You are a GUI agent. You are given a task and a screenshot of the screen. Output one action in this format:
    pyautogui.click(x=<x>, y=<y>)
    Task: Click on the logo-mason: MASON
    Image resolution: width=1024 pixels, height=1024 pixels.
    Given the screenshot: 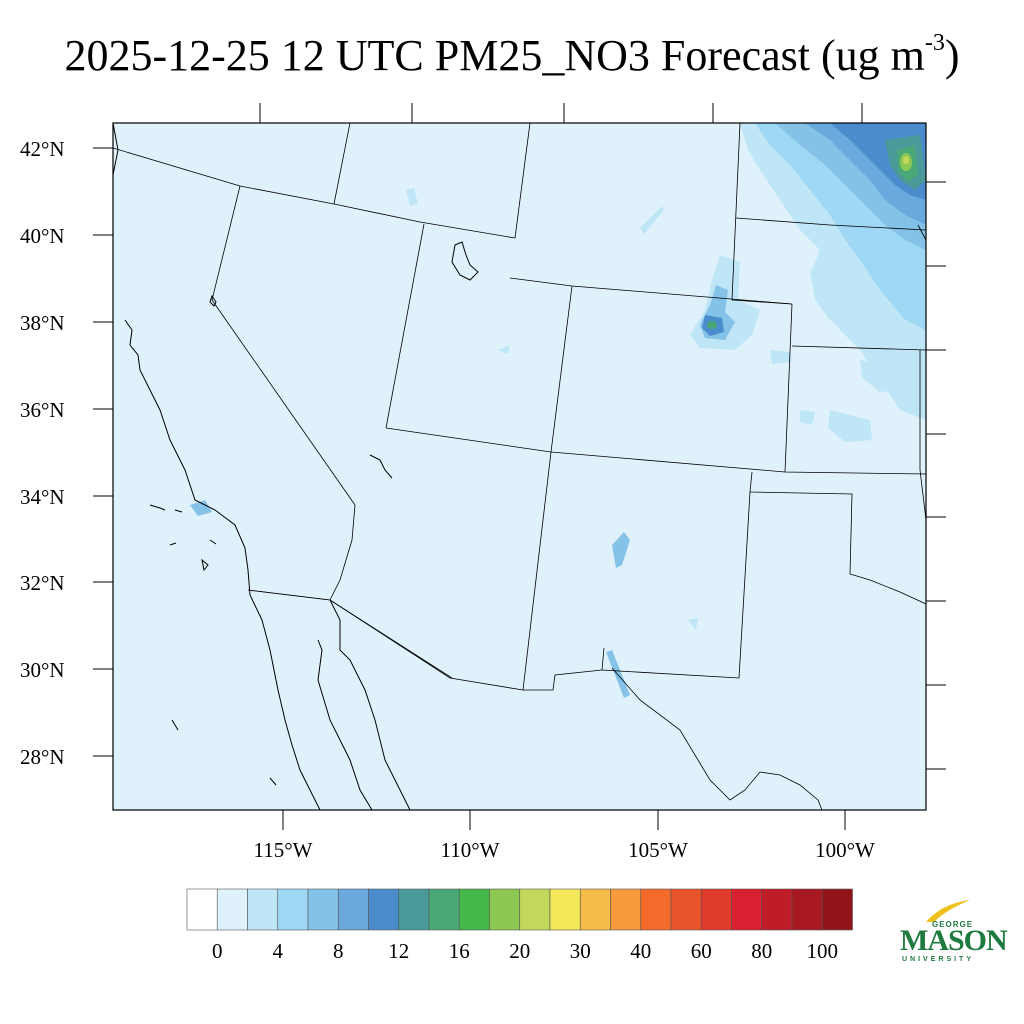 What is the action you would take?
    pyautogui.click(x=954, y=940)
    